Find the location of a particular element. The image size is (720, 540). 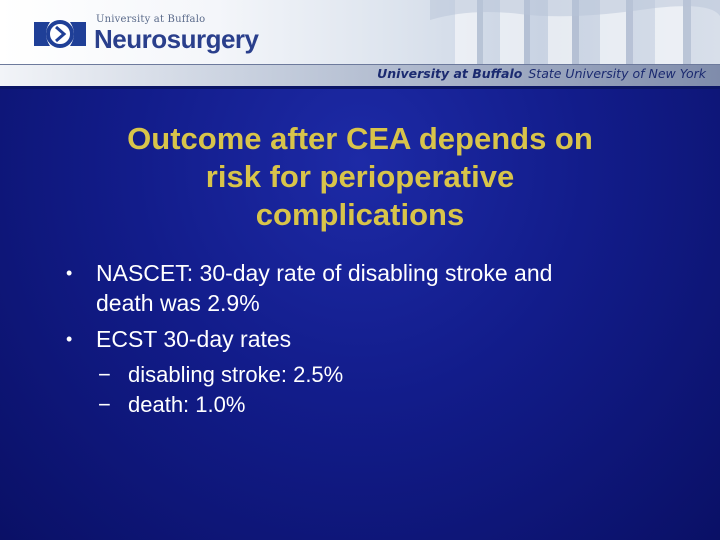

sub-bullet-text: disabling stroke: 2.5% is located at coordinates (236, 374).